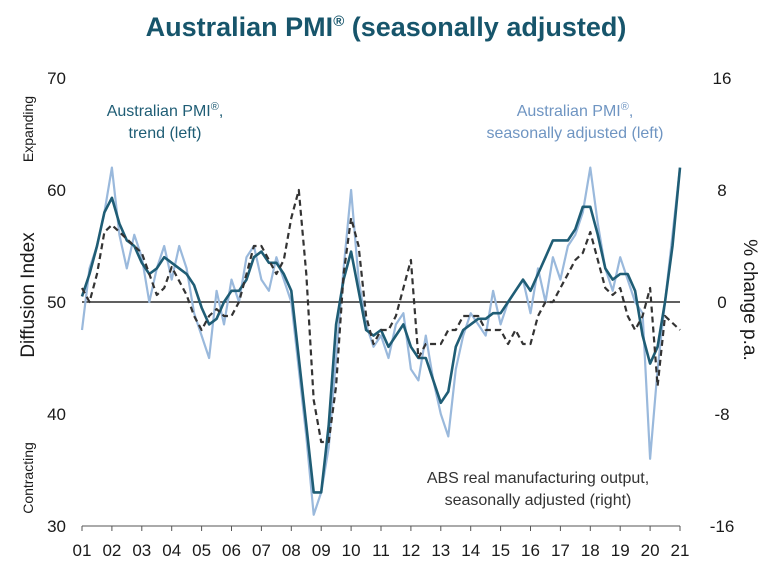  Describe the element at coordinates (381, 550) in the screenshot. I see `x-tick-label: 11` at that location.